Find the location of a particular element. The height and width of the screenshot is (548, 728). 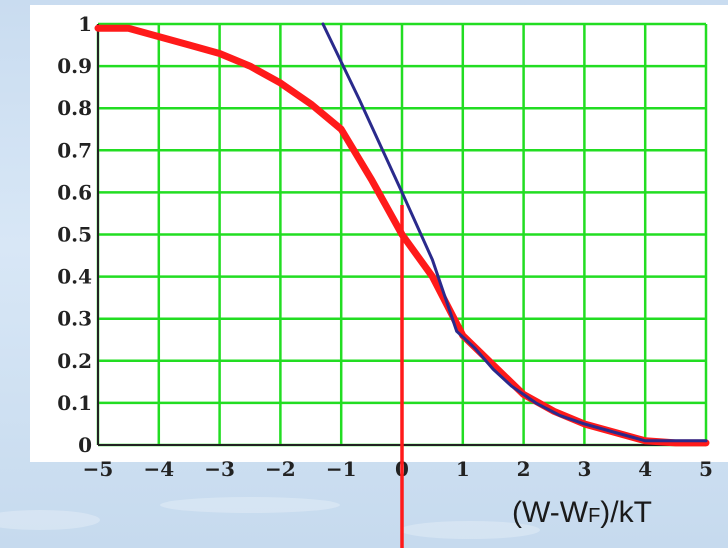

x-tick-label: −4 is located at coordinates (158, 469).